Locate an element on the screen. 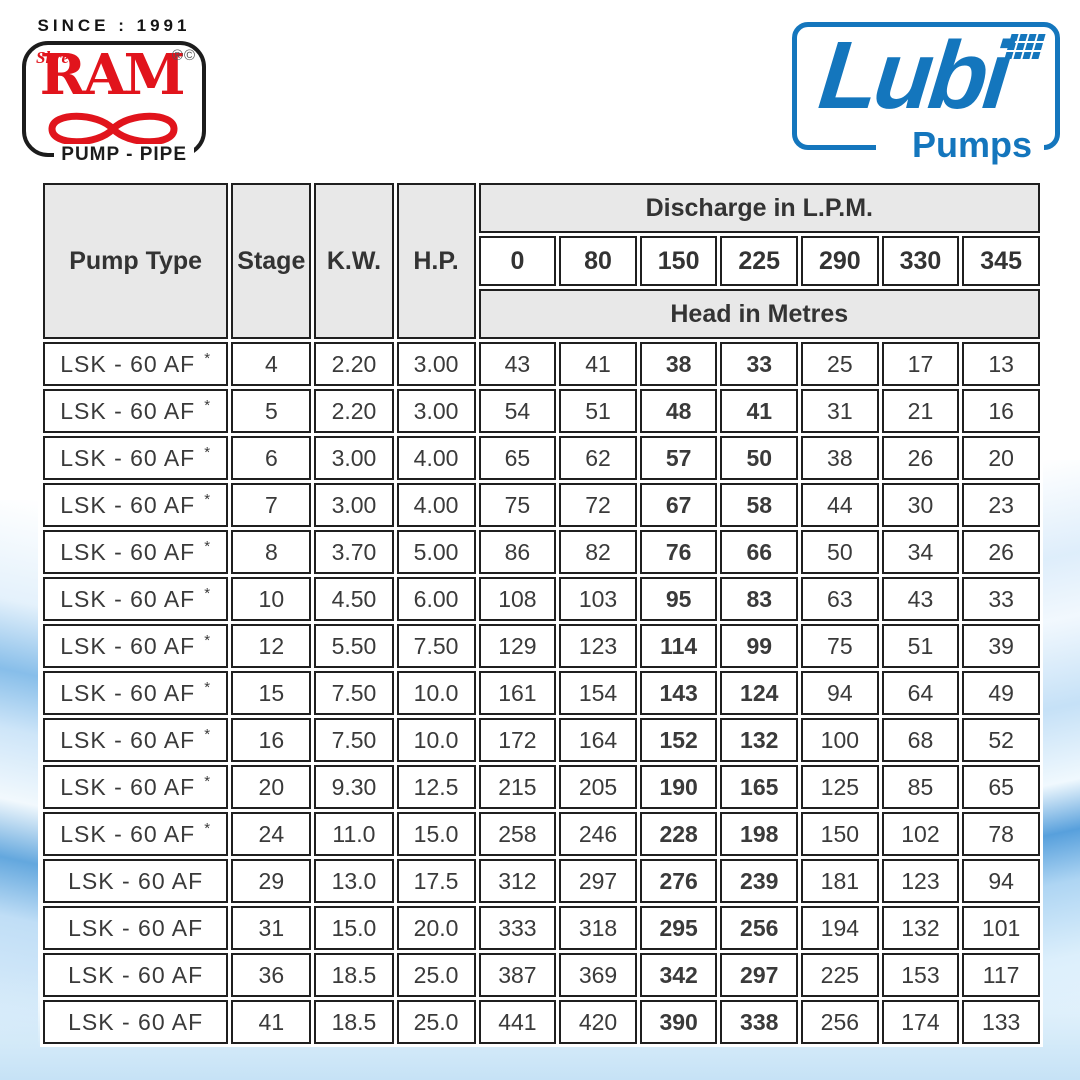 The width and height of the screenshot is (1080, 1080). registered-copyright-marks: ®© is located at coordinates (183, 55).